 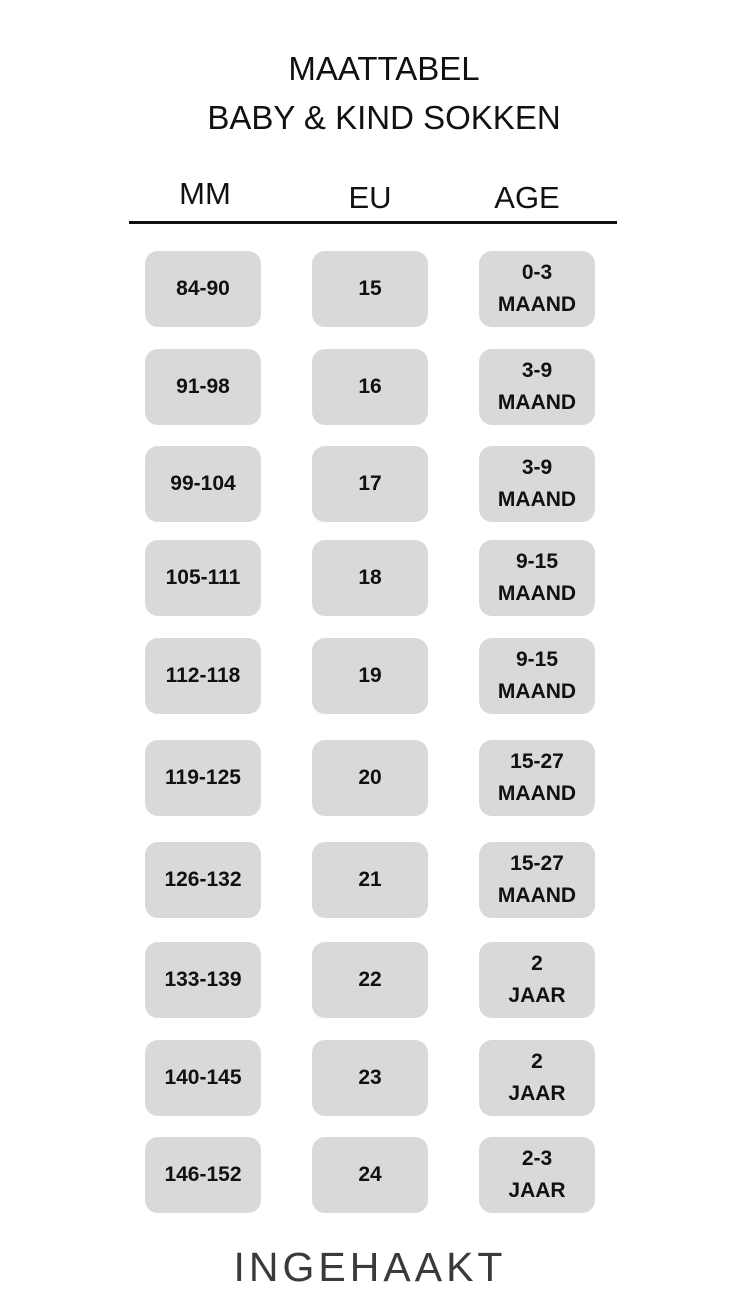 I want to click on eu-value: 20, so click(x=370, y=777).